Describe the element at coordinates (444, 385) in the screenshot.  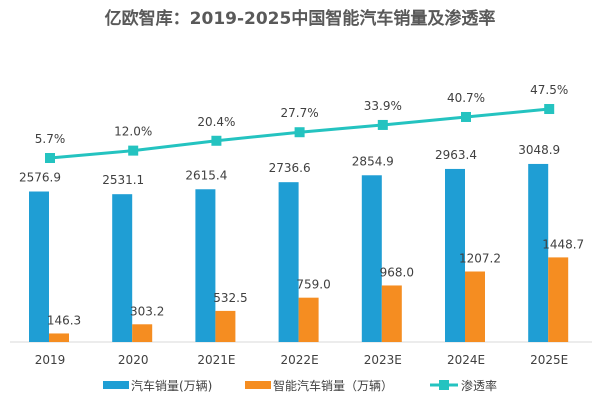
I see `legend-marker-penetration` at that location.